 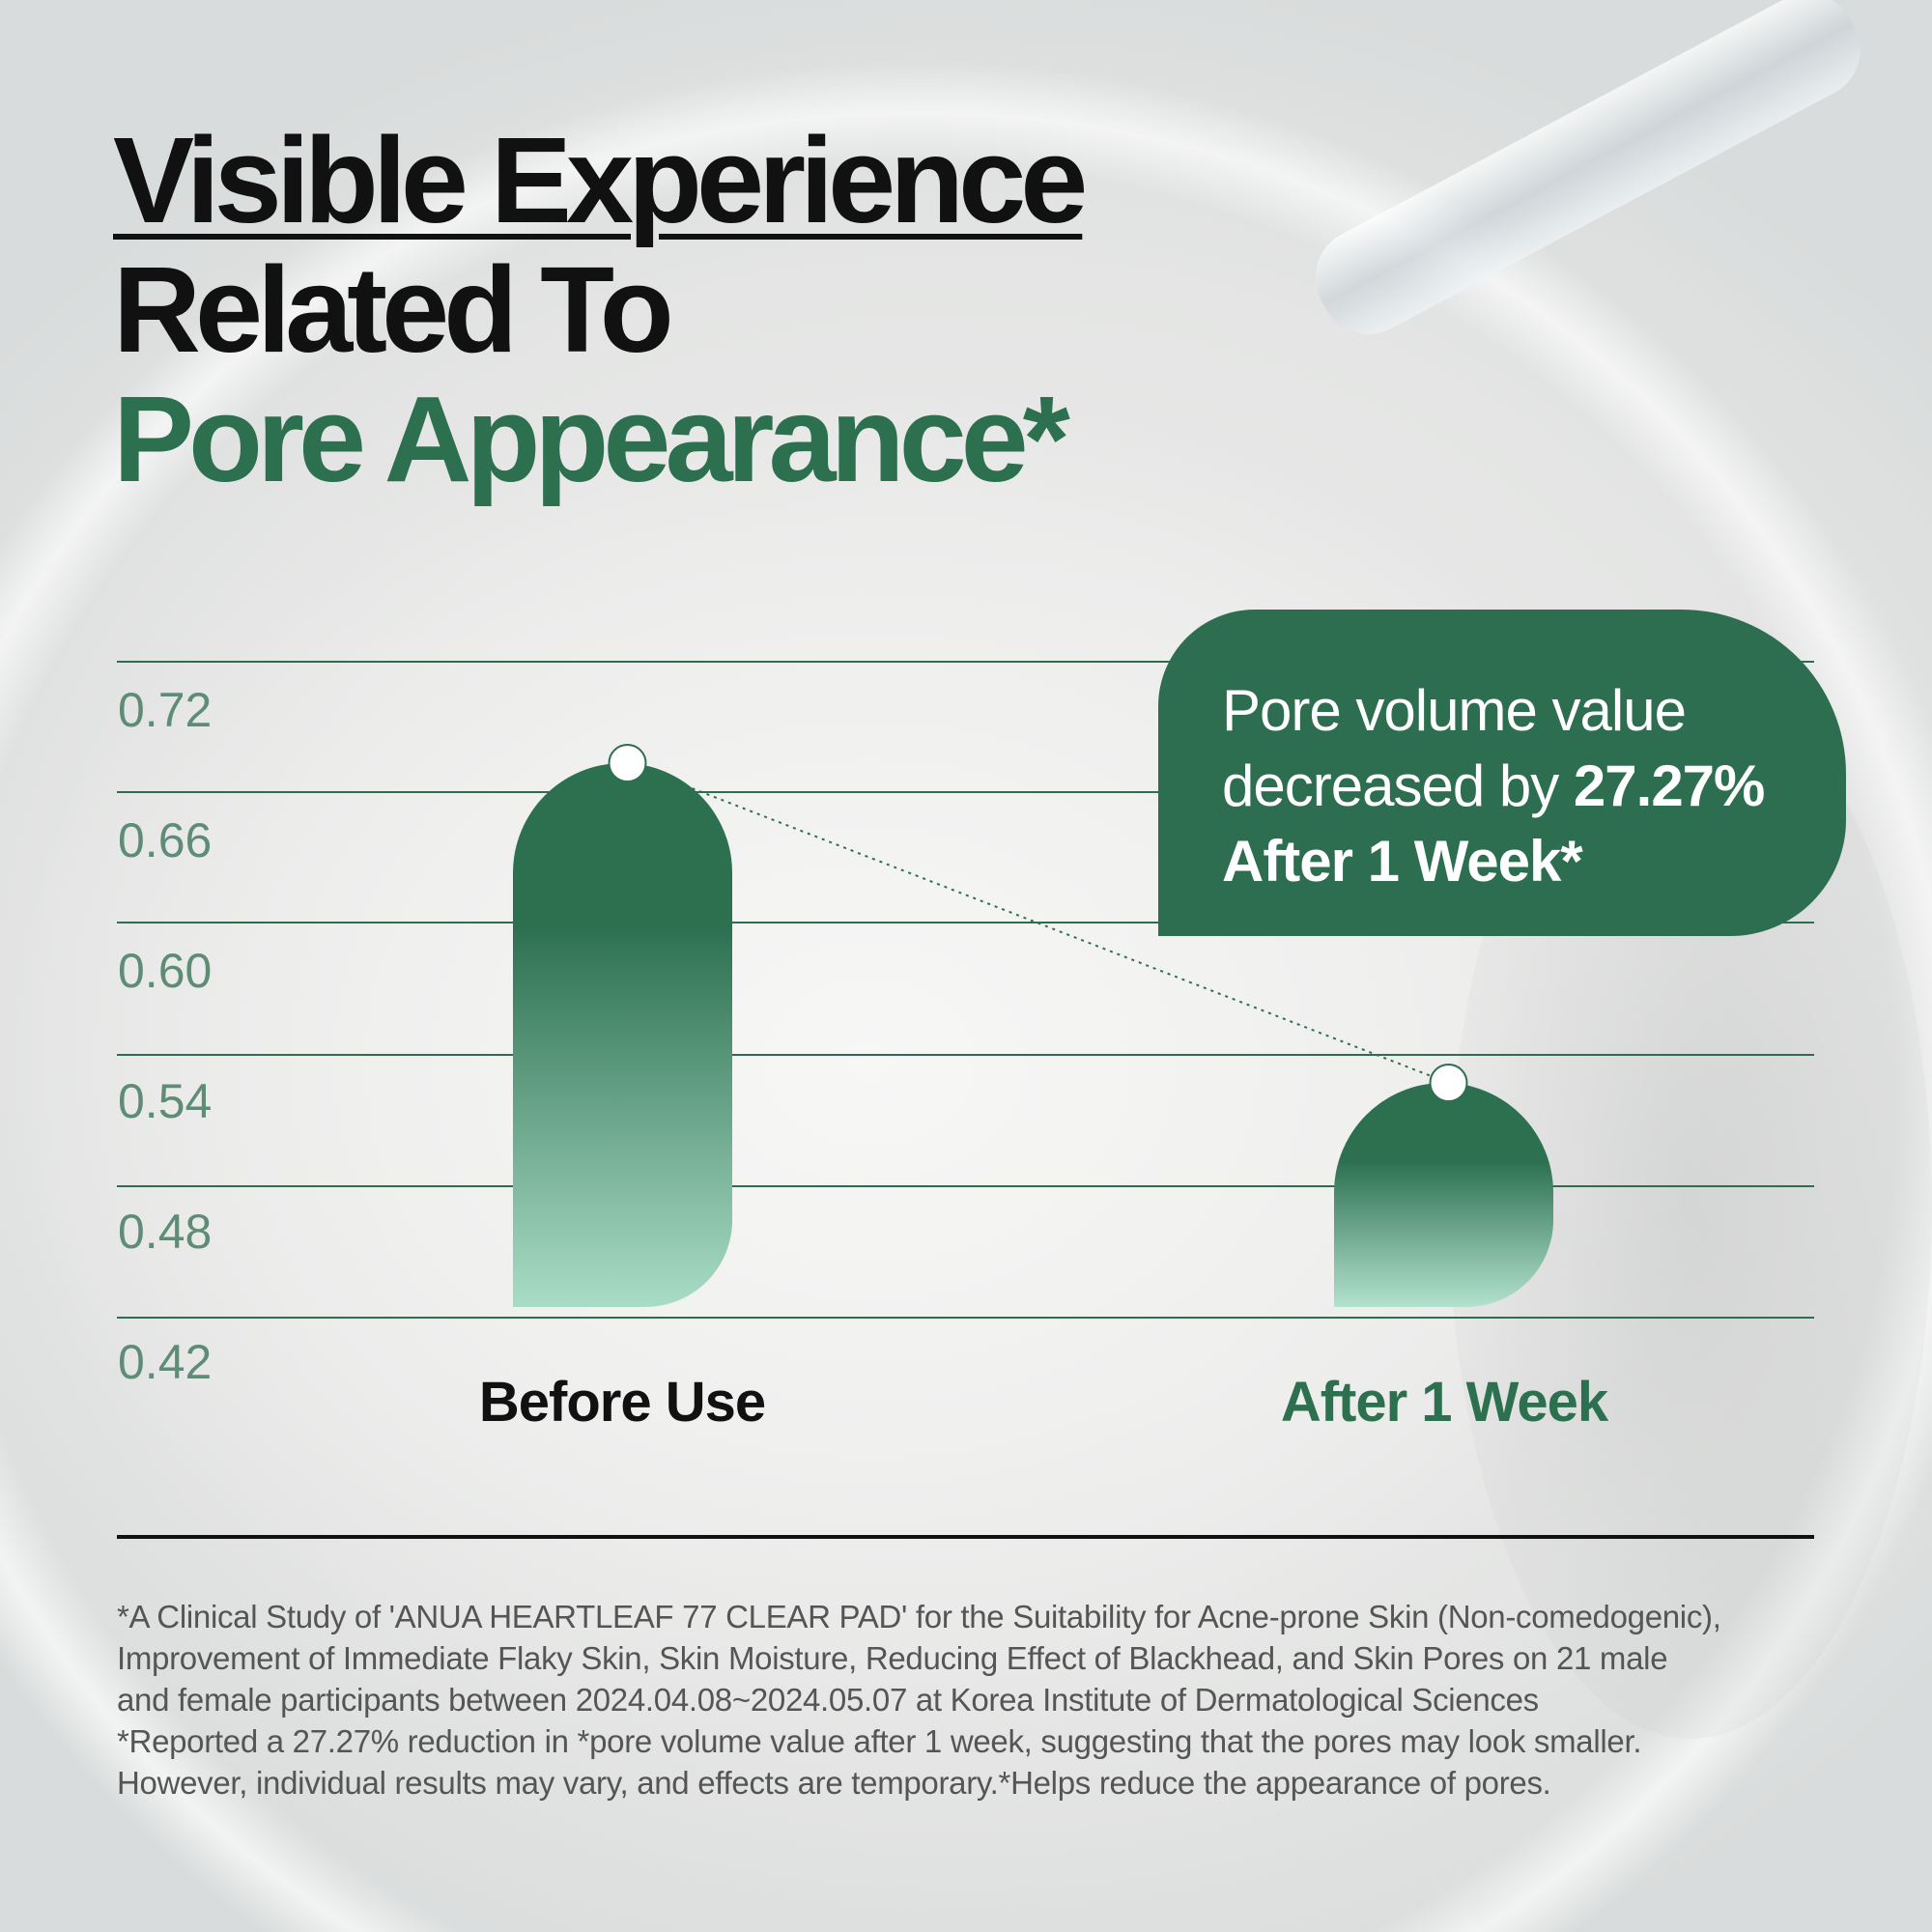 What do you see at coordinates (393, 310) in the screenshot?
I see `title-line-2: Related To` at bounding box center [393, 310].